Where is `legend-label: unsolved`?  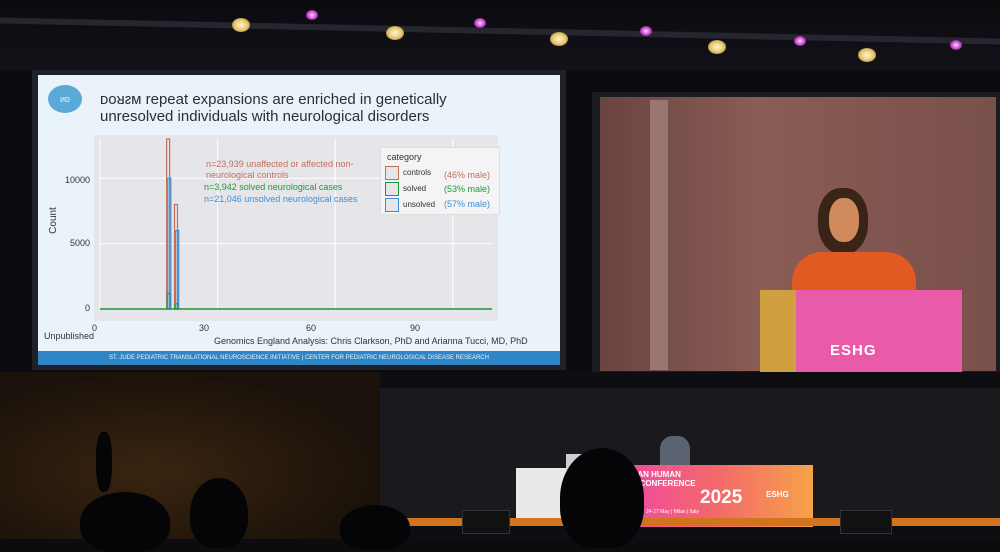
legend-label: unsolved is located at coordinates (419, 205).